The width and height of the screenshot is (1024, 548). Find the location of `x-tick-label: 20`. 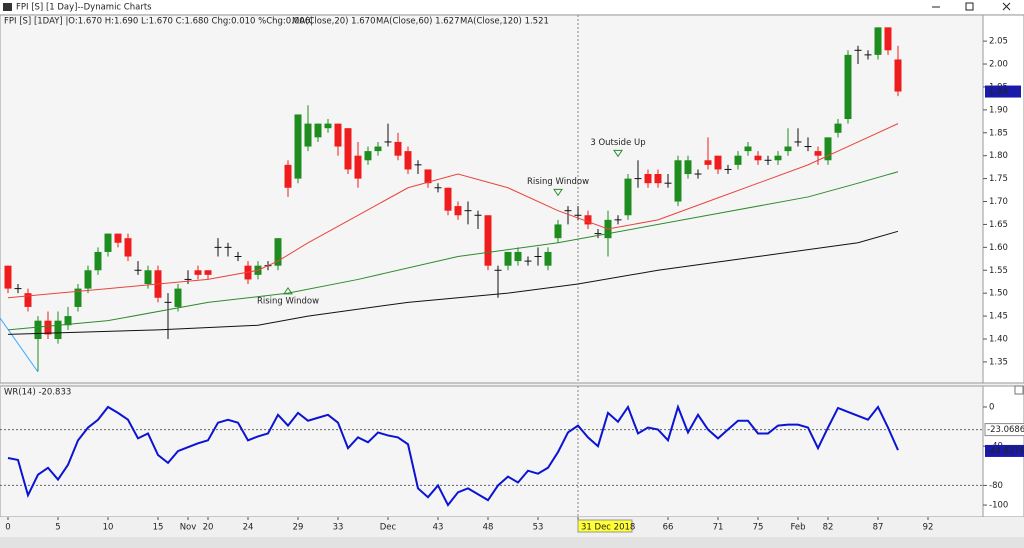

x-tick-label: 20 is located at coordinates (208, 528).